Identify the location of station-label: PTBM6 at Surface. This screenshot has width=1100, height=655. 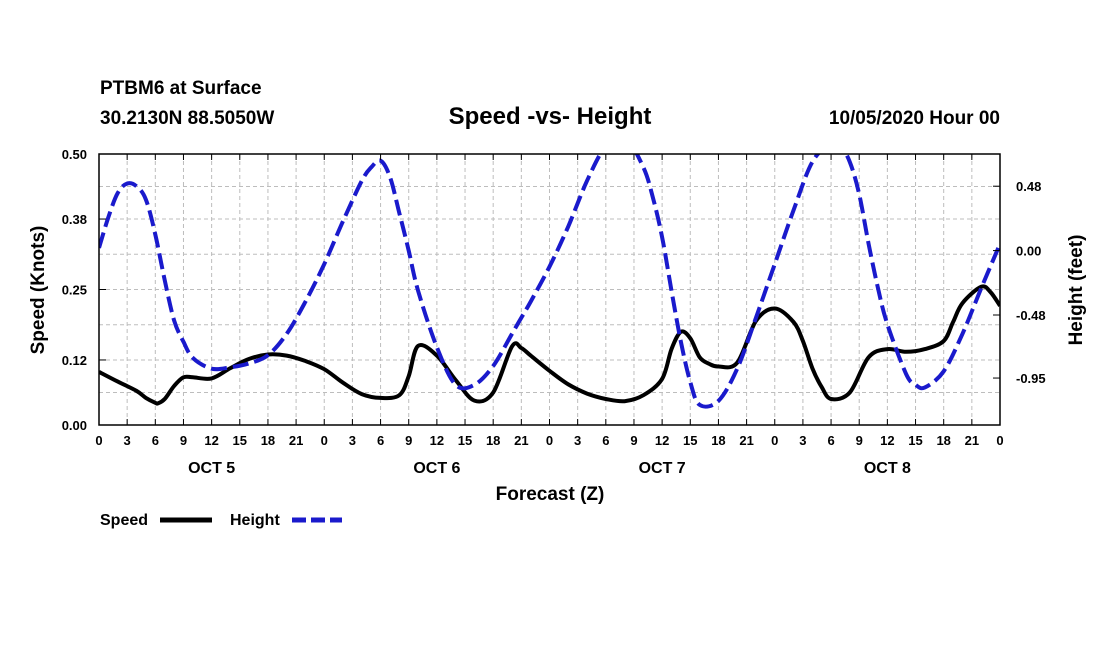
(181, 88).